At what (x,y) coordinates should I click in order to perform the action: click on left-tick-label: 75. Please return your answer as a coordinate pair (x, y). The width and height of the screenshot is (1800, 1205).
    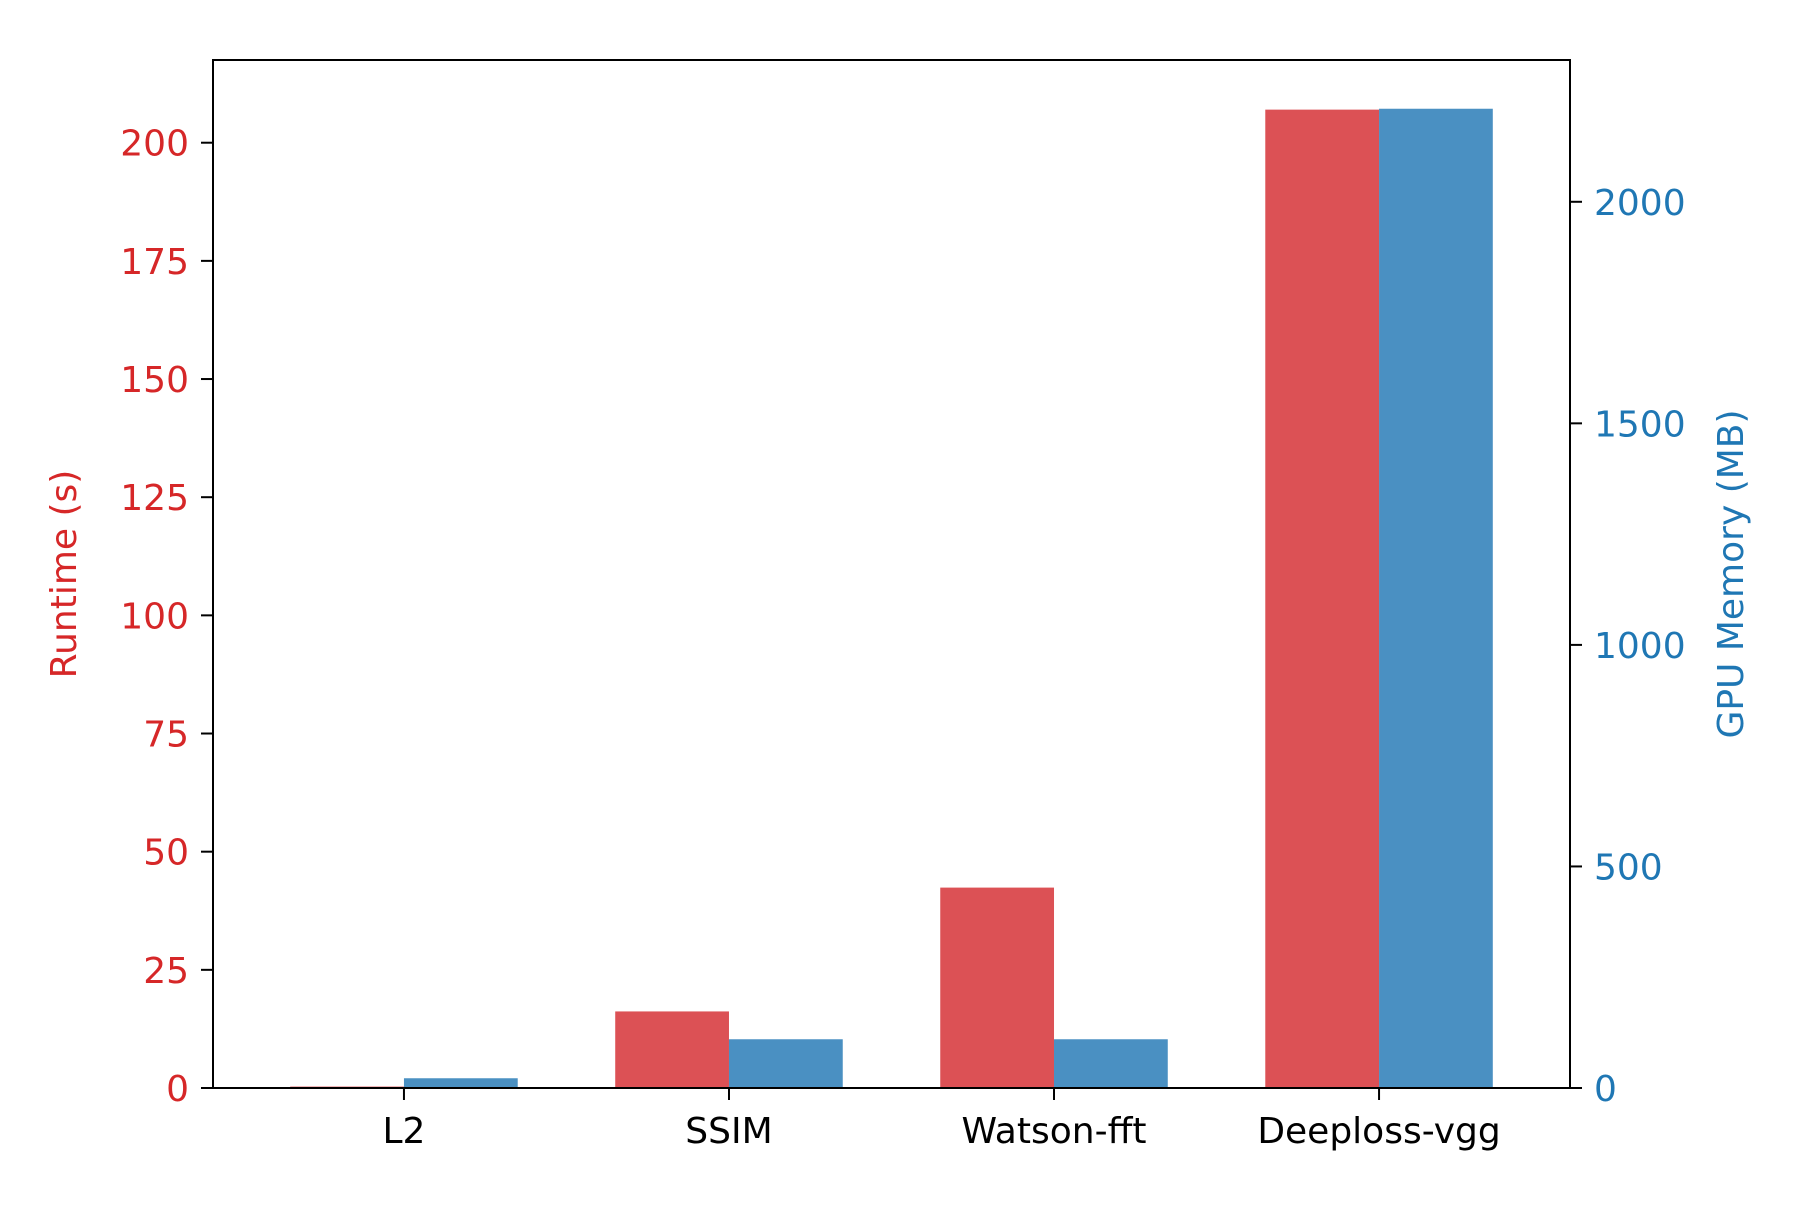
    Looking at the image, I should click on (166, 735).